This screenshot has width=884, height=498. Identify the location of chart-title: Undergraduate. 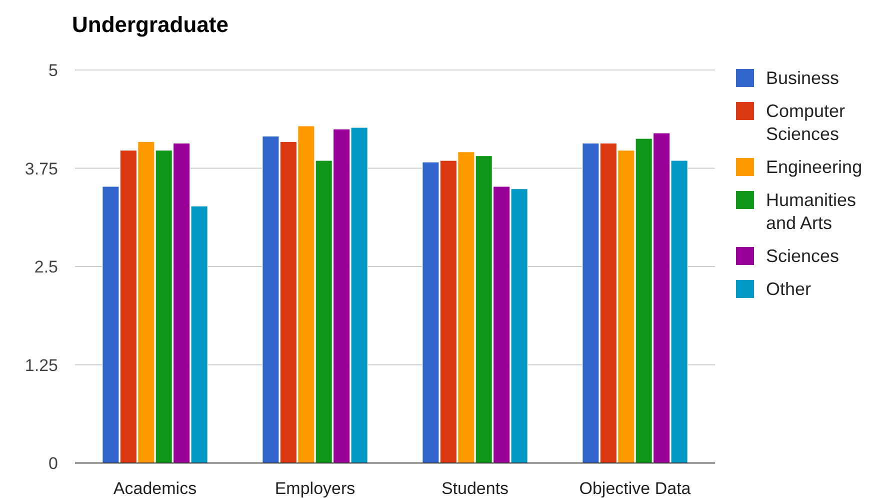
(150, 24).